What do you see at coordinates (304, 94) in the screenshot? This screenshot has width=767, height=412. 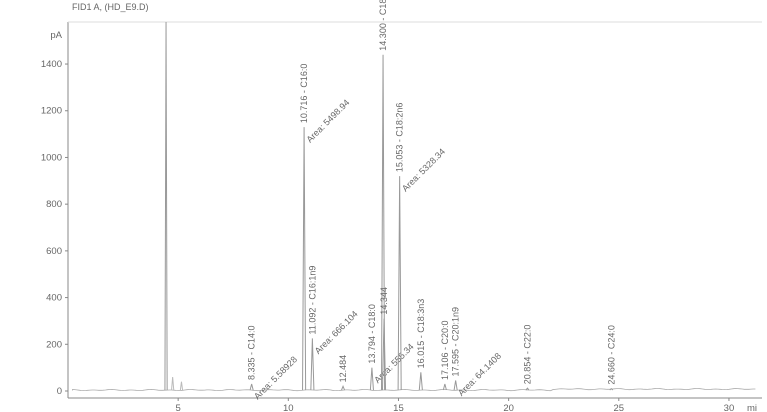 I see `peak-label: 10.716 - C16:0` at bounding box center [304, 94].